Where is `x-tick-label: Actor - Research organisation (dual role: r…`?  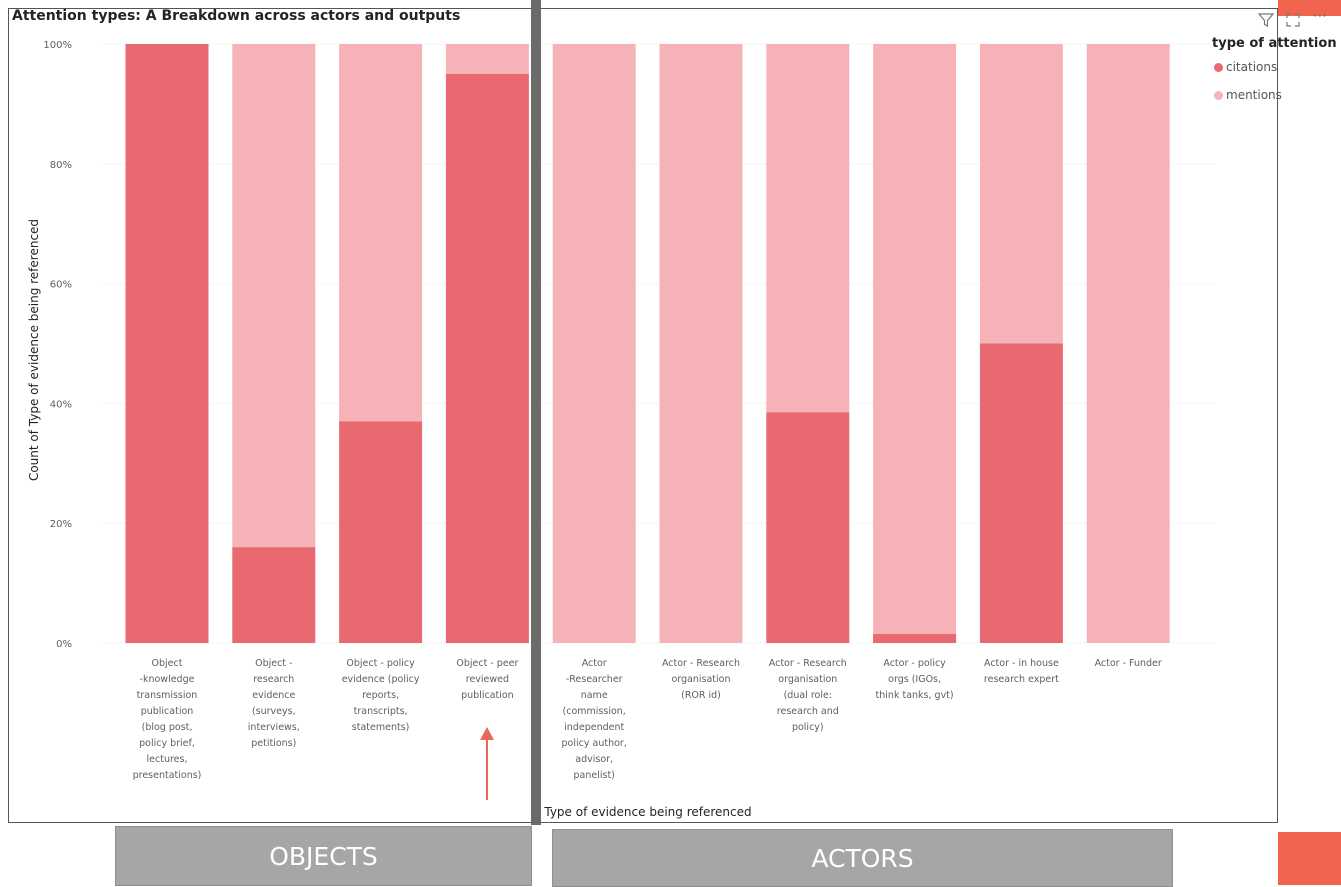
x-tick-label: Actor - Research organisation (dual role: r… is located at coordinates (808, 695).